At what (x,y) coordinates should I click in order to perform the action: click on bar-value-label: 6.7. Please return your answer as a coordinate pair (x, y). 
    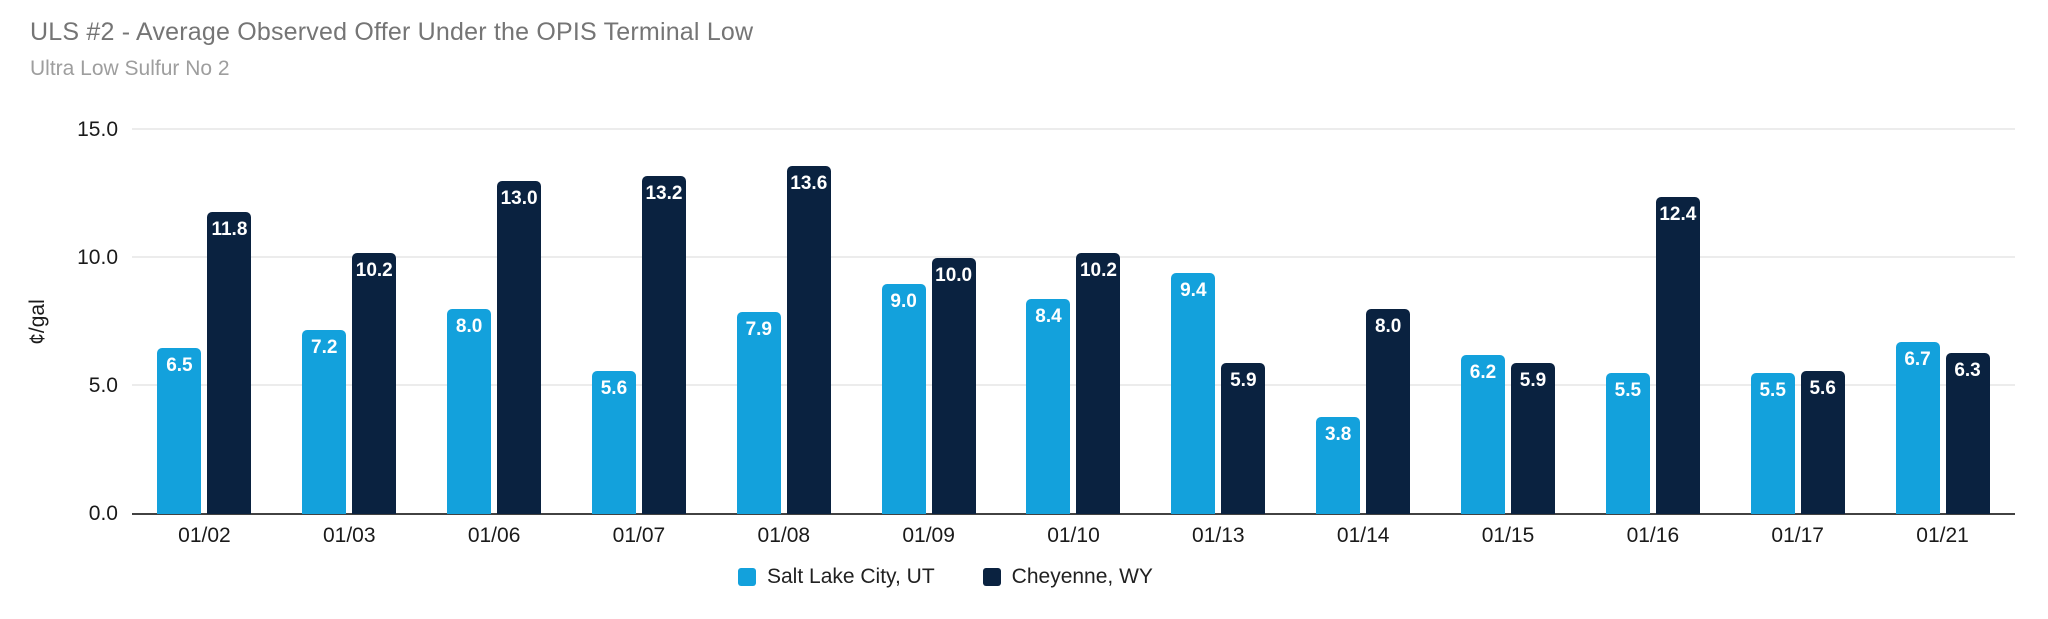
    Looking at the image, I should click on (1917, 360).